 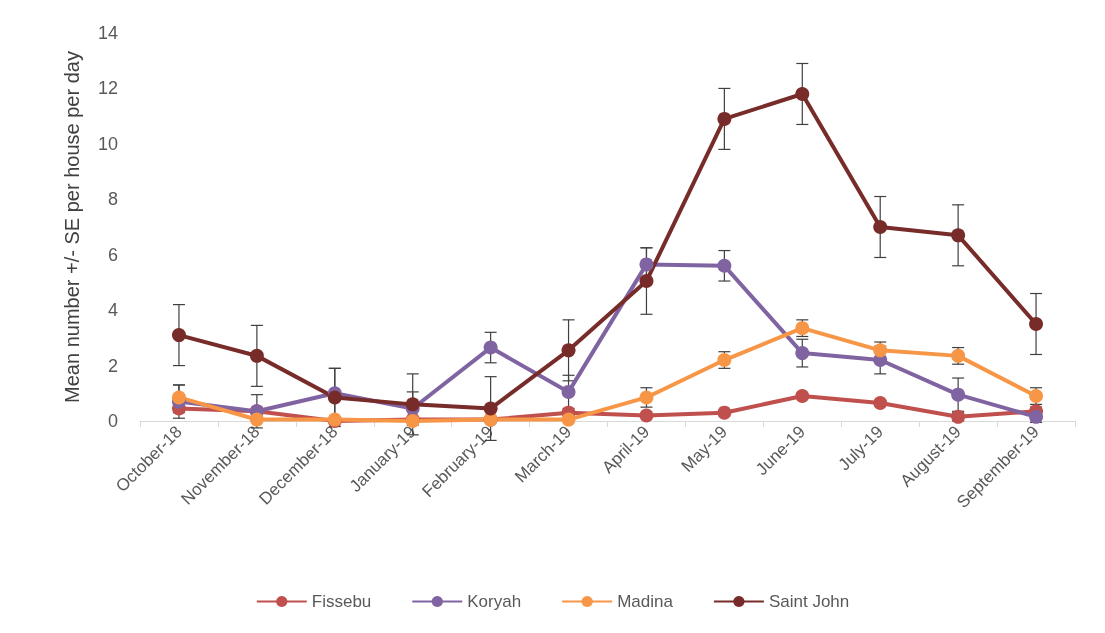 What do you see at coordinates (494, 601) in the screenshot?
I see `legend-label: Koryah` at bounding box center [494, 601].